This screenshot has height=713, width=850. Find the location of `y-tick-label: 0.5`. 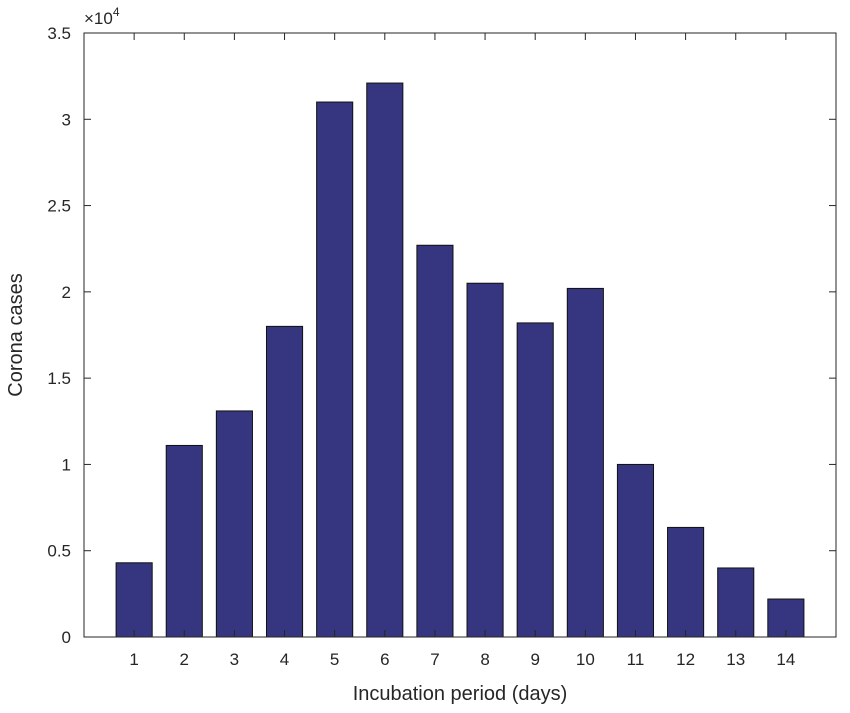

y-tick-label: 0.5 is located at coordinates (59, 551).